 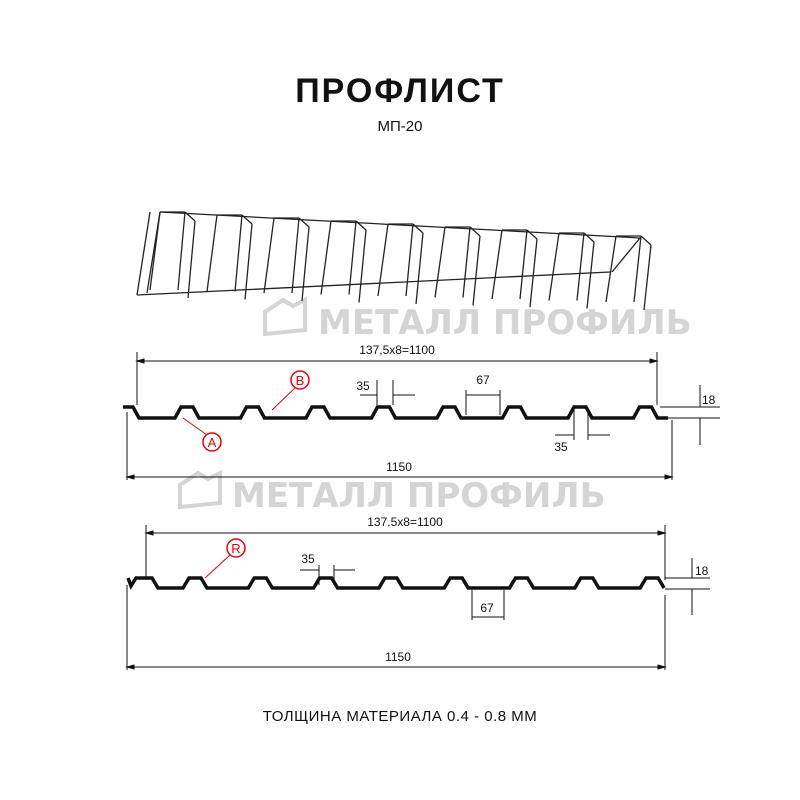 What do you see at coordinates (363, 386) in the screenshot?
I see `top-width-label: 35` at bounding box center [363, 386].